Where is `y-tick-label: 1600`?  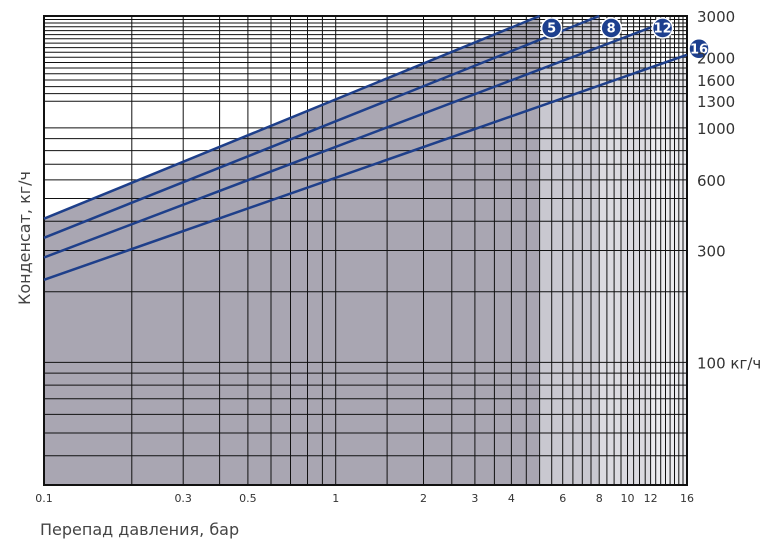 y-tick-label: 1600 is located at coordinates (716, 81).